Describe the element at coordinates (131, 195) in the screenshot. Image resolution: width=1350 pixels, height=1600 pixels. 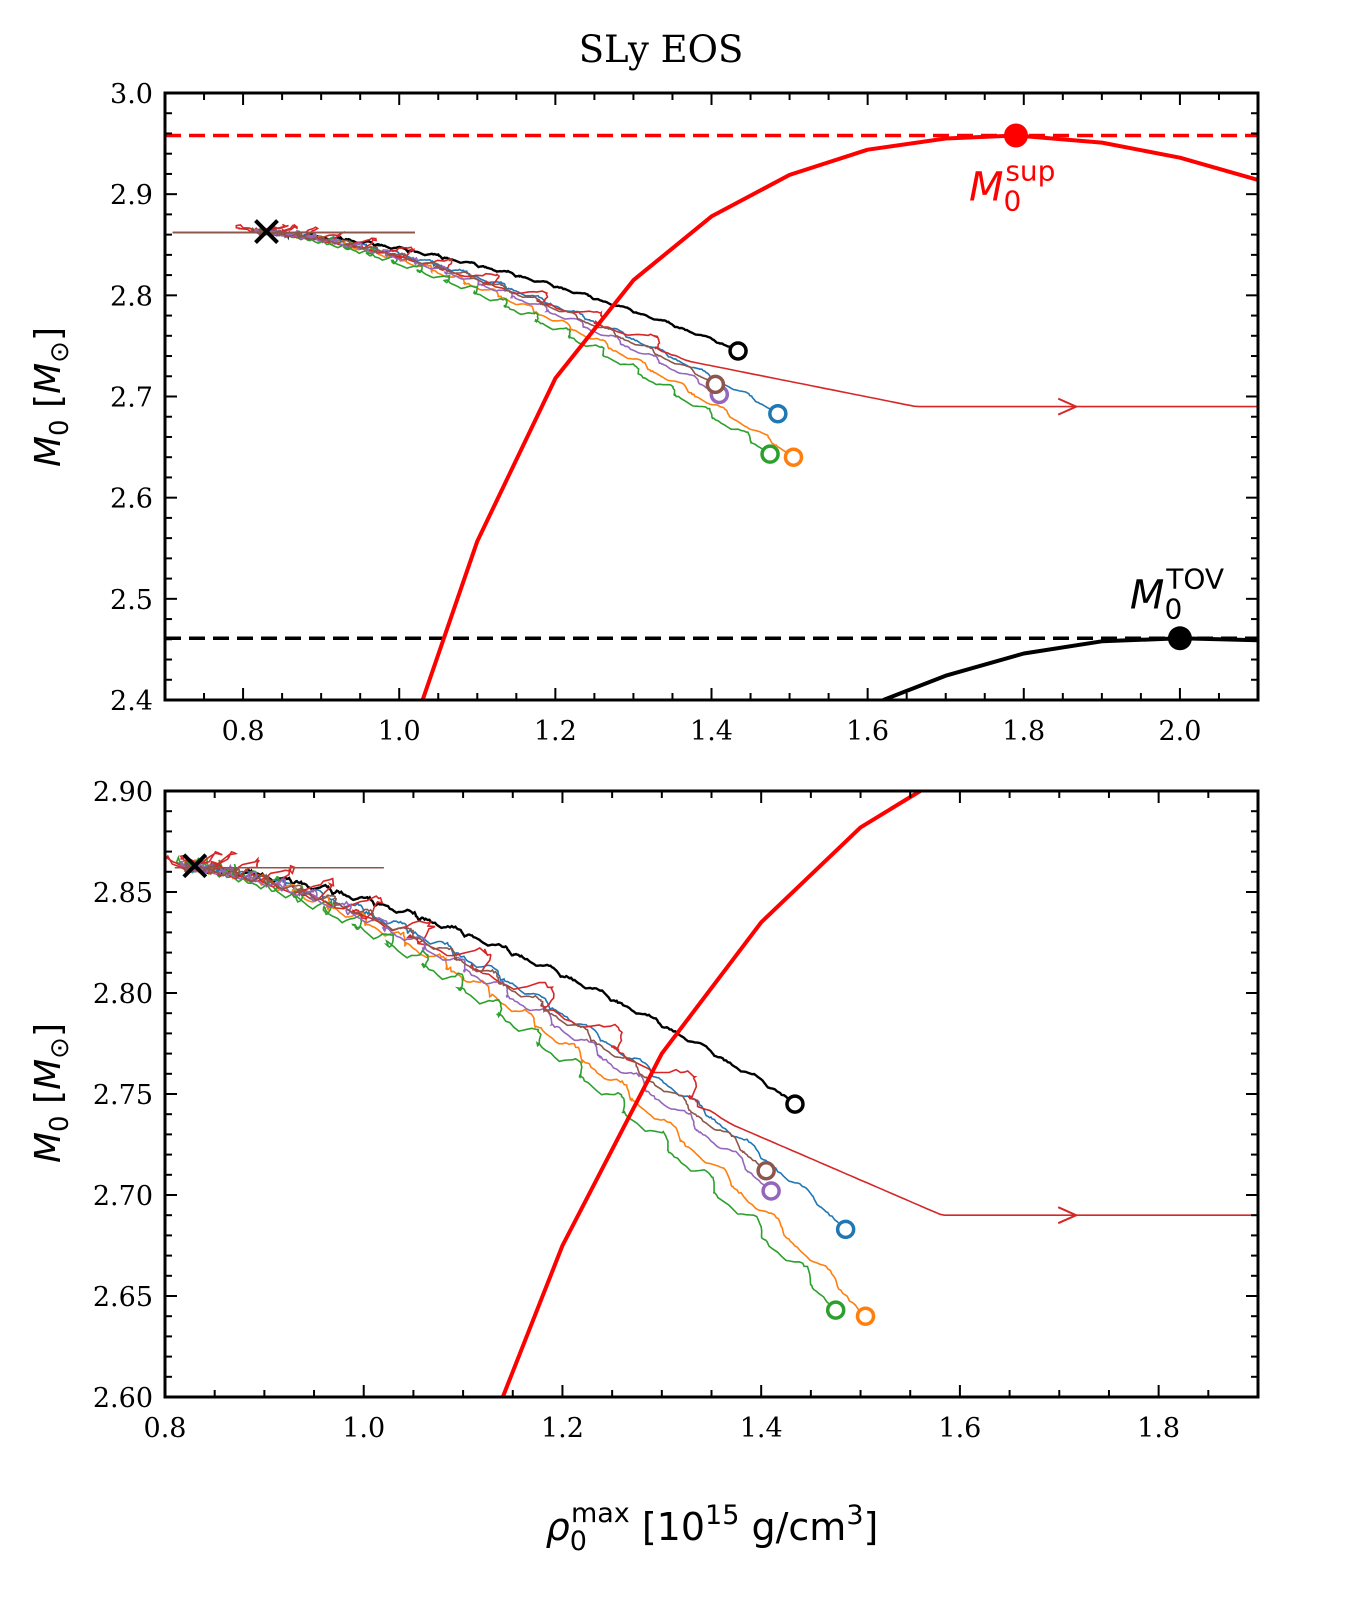
I see `y-tick-label: 2.9` at that location.